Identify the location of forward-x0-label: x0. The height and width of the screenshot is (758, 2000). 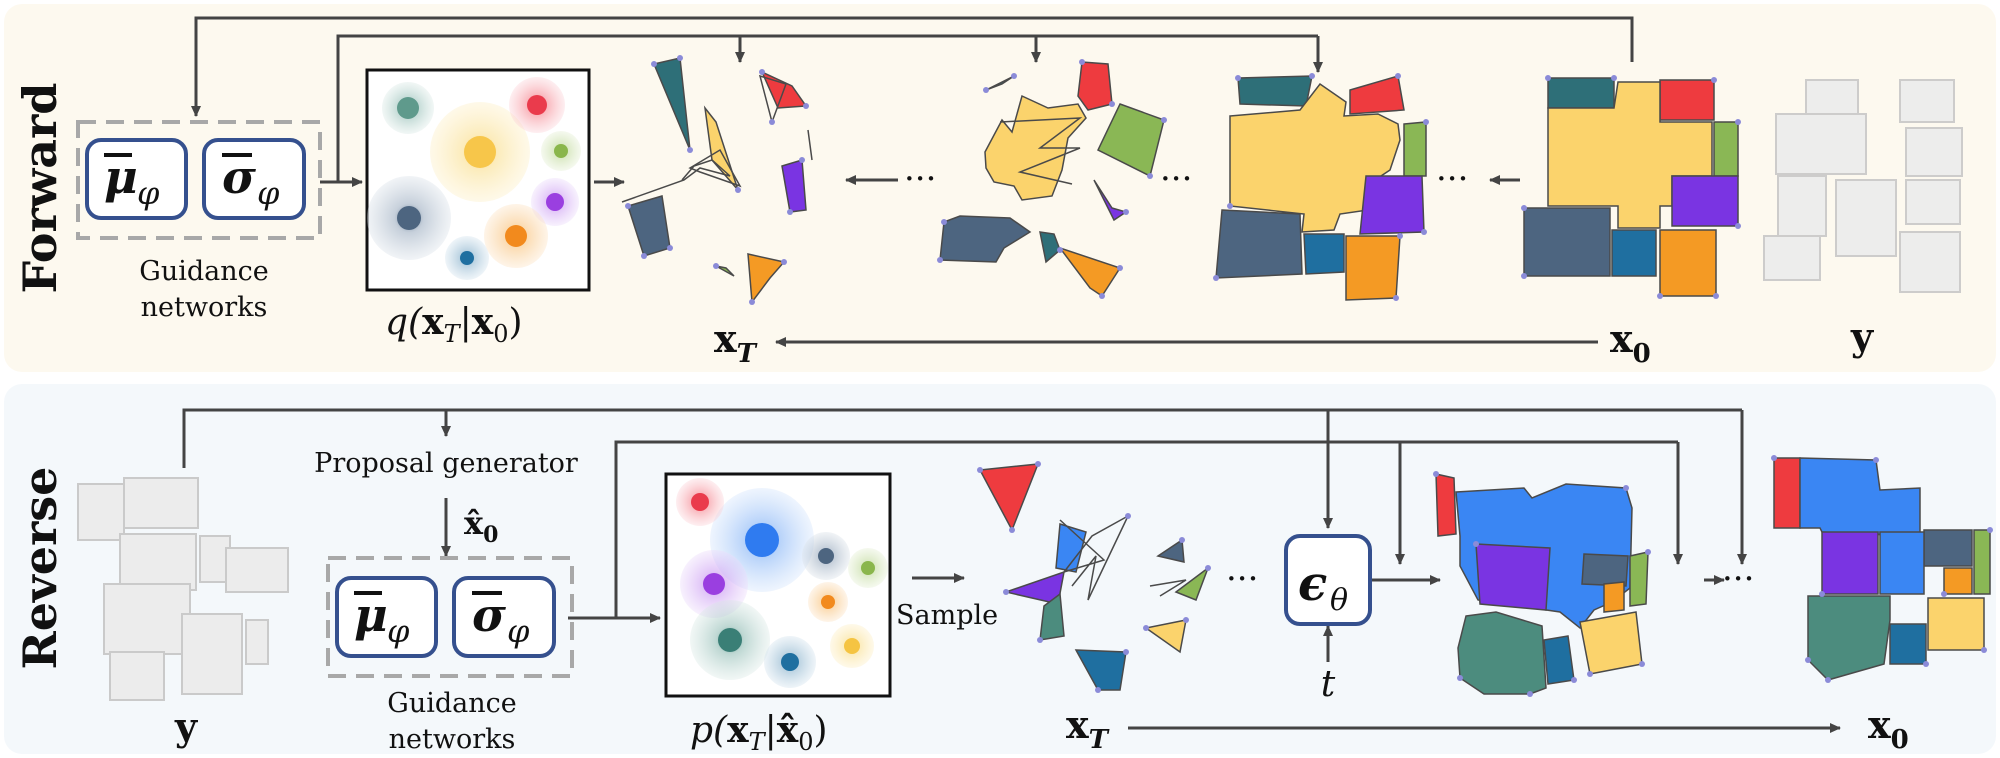
(1630, 342).